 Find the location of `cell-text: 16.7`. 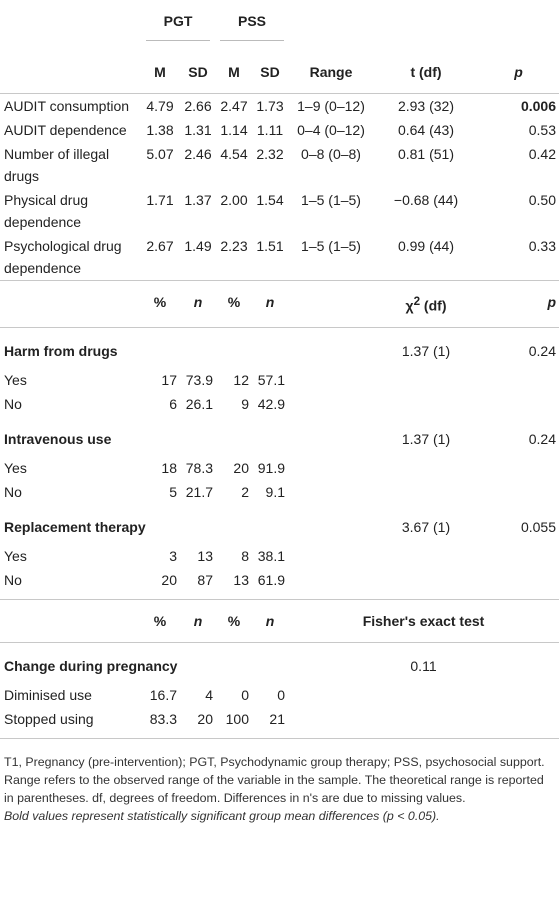

cell-text: 16.7 is located at coordinates (163, 694).